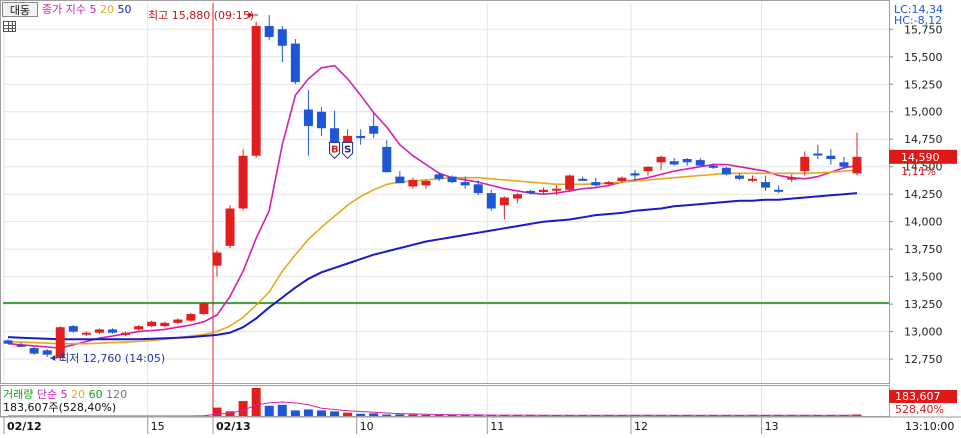  I want to click on volume-ma-label: 단순, so click(47, 394).